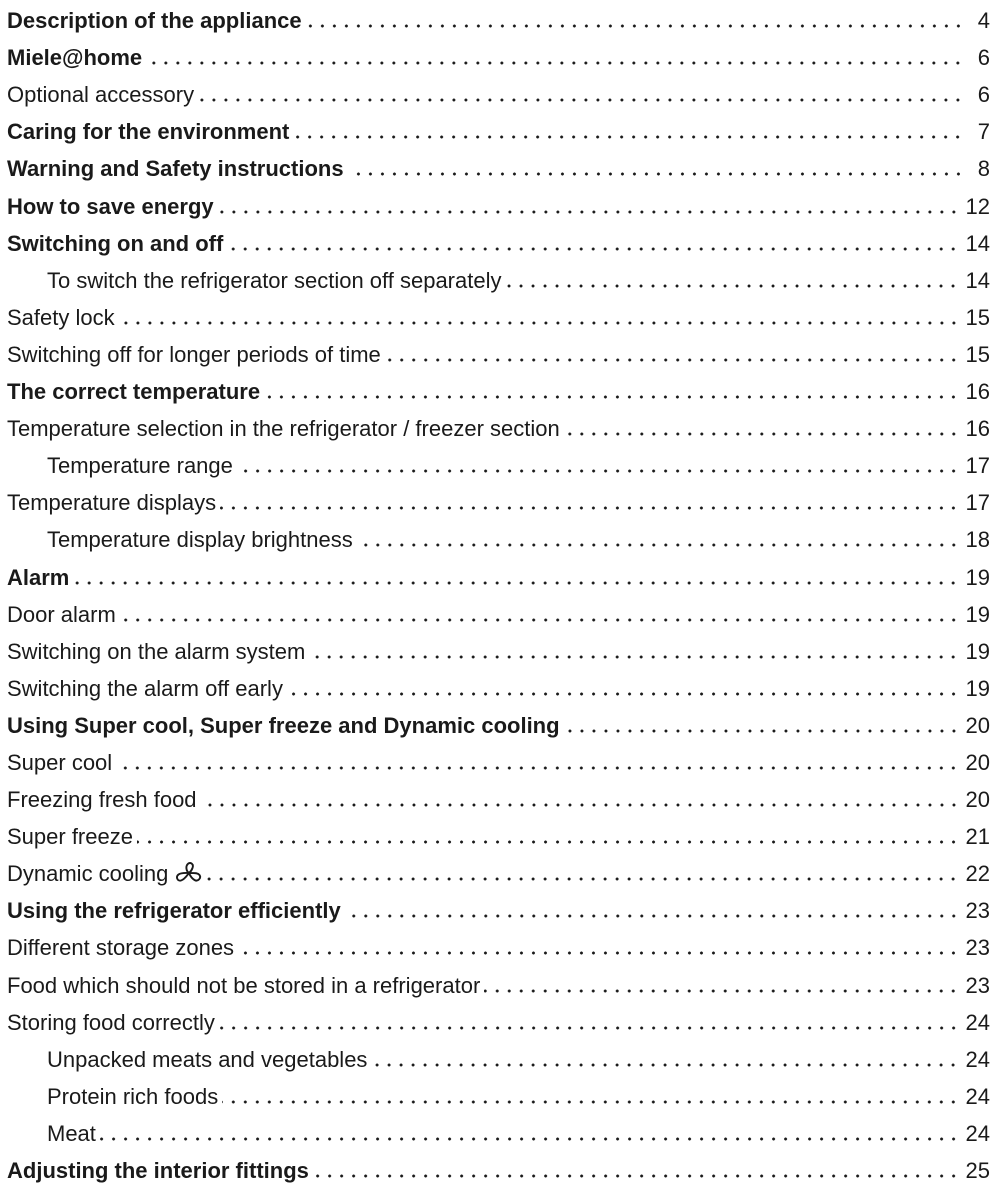 This screenshot has width=1000, height=1187. I want to click on toc-entry-title: Optional accessory, so click(101, 95).